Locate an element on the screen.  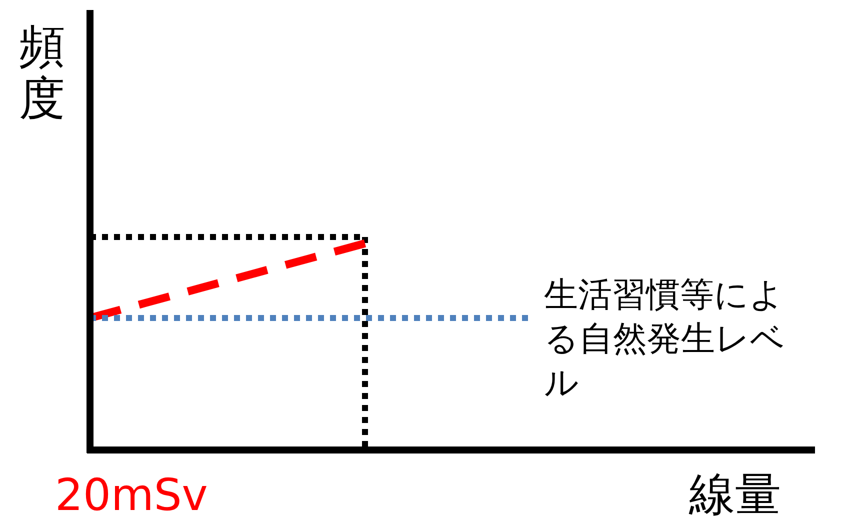
series-label: る自然発生レベ is located at coordinates (664, 338).